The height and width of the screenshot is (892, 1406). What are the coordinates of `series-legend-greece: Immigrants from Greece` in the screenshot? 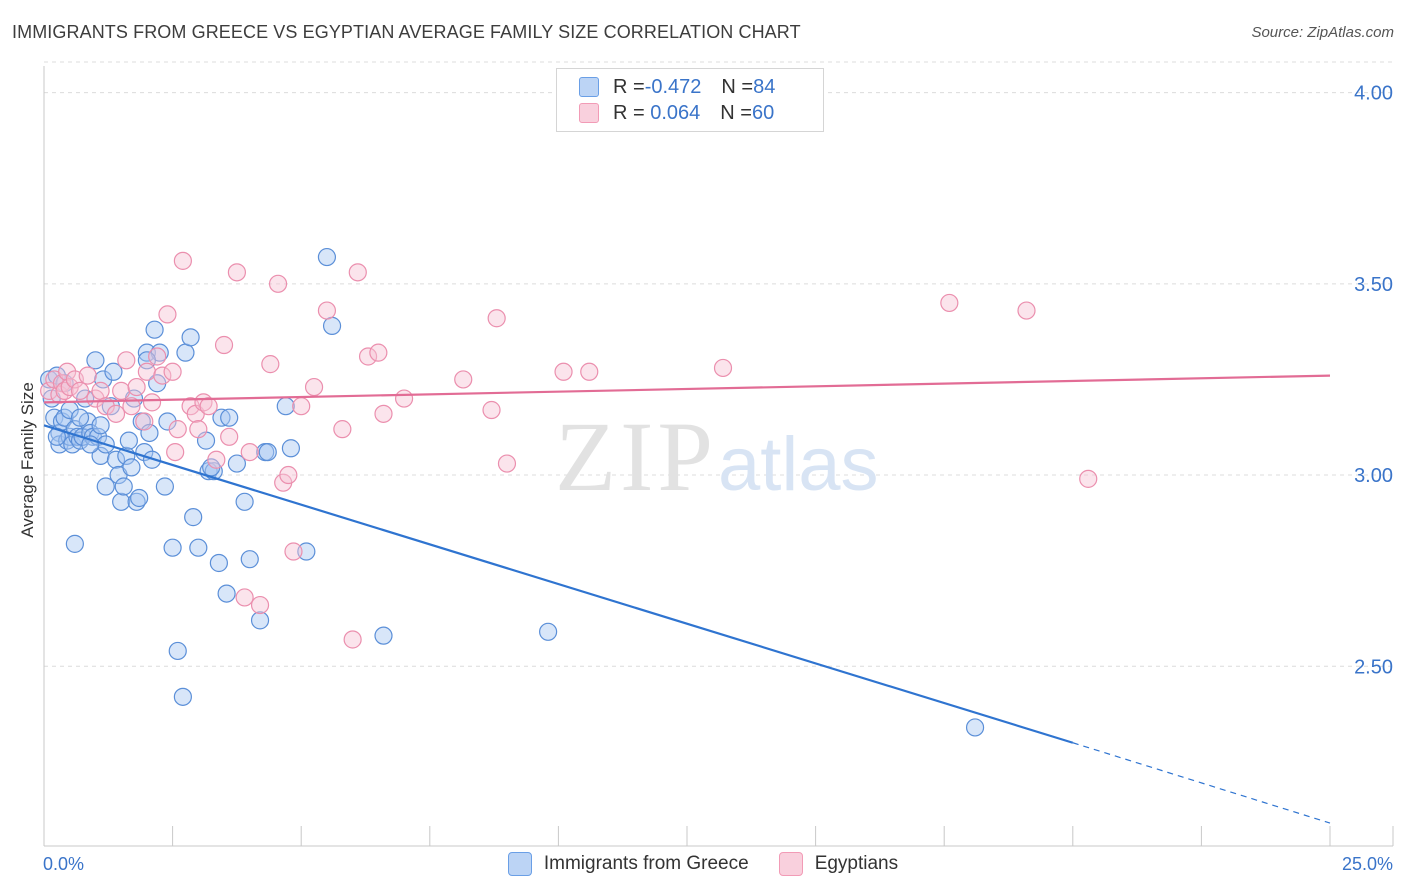 It's located at (628, 864).